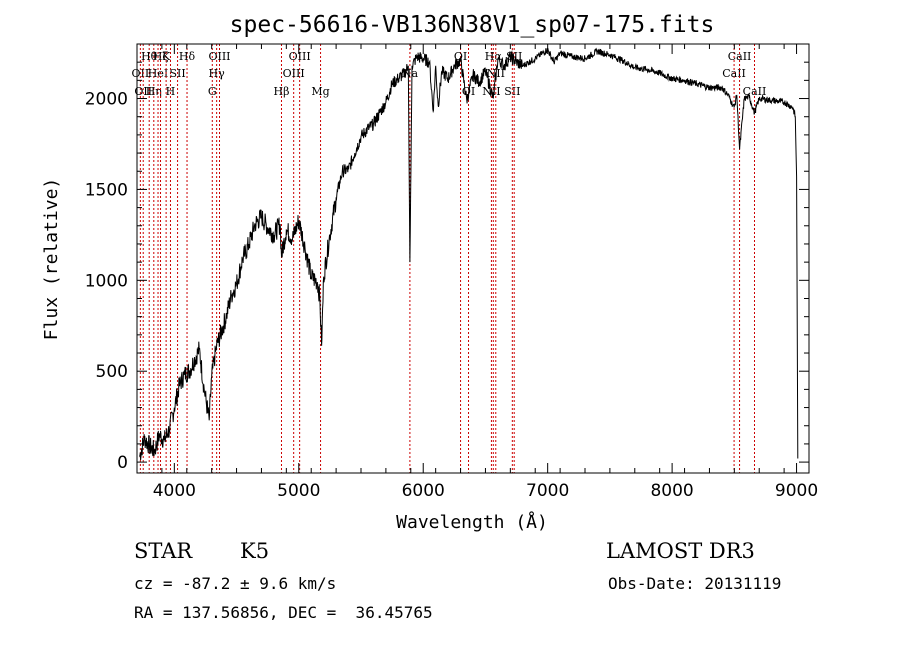  What do you see at coordinates (472, 25) in the screenshot?
I see `chart-title: spec-56616-VB136N38V1_sp07-175.fits` at bounding box center [472, 25].